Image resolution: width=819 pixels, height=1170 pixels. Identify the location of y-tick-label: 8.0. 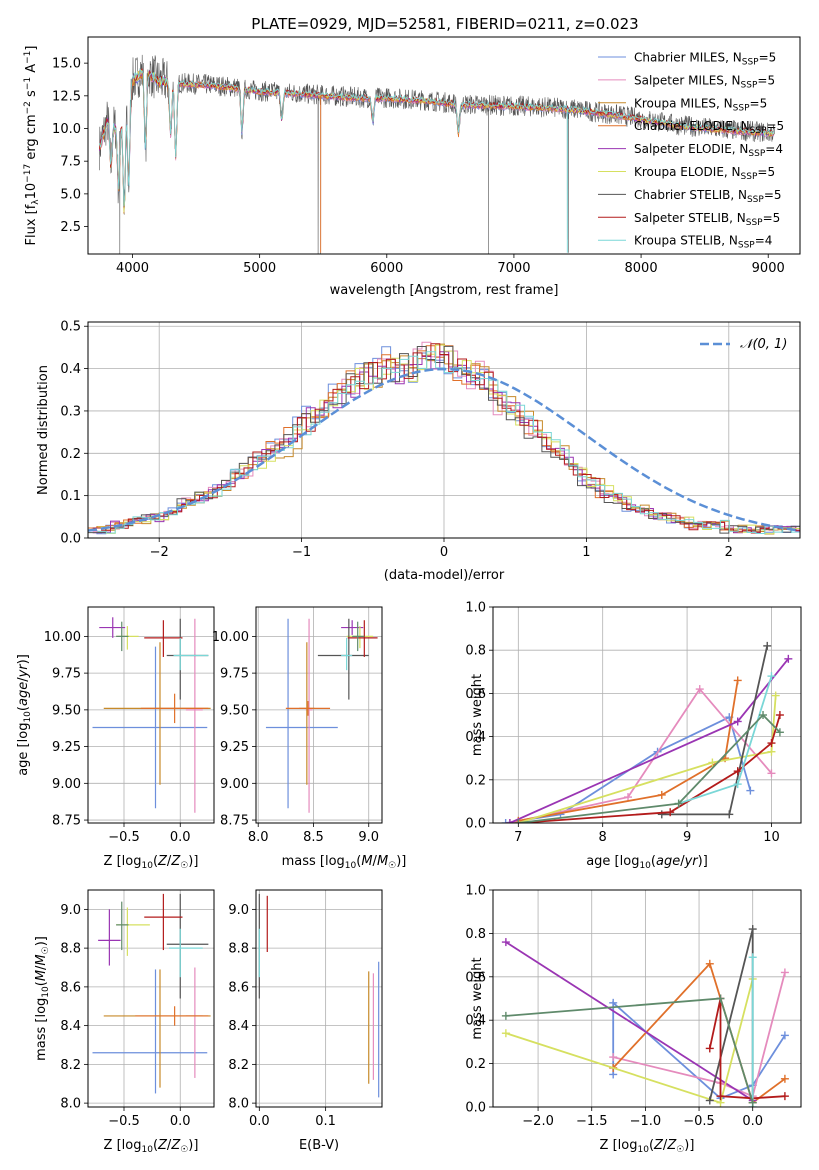
(238, 1104).